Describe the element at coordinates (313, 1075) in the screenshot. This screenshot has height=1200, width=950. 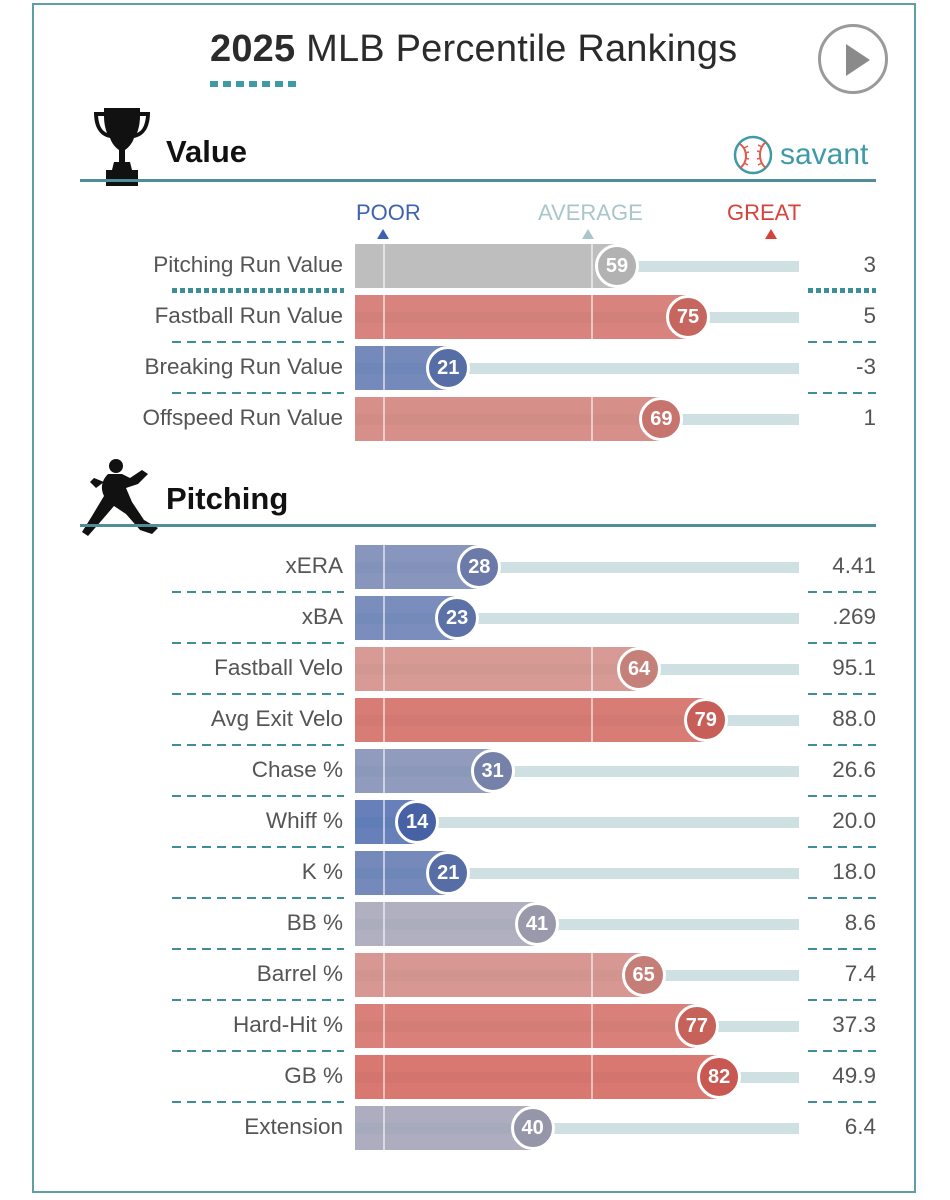
I see `metric-label: GB %` at that location.